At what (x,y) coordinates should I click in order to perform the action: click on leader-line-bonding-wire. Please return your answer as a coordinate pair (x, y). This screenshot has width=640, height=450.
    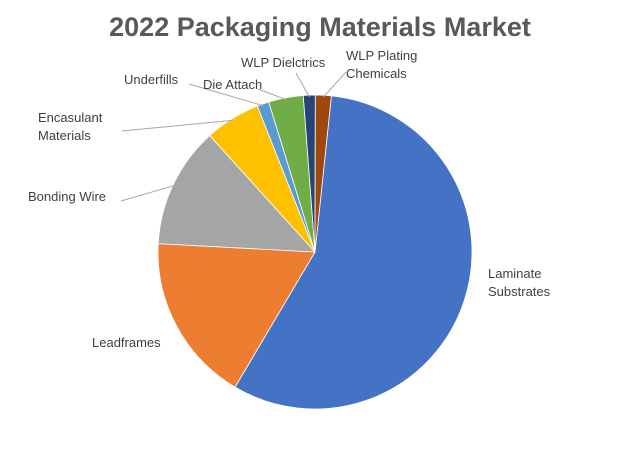
    Looking at the image, I should click on (148, 193).